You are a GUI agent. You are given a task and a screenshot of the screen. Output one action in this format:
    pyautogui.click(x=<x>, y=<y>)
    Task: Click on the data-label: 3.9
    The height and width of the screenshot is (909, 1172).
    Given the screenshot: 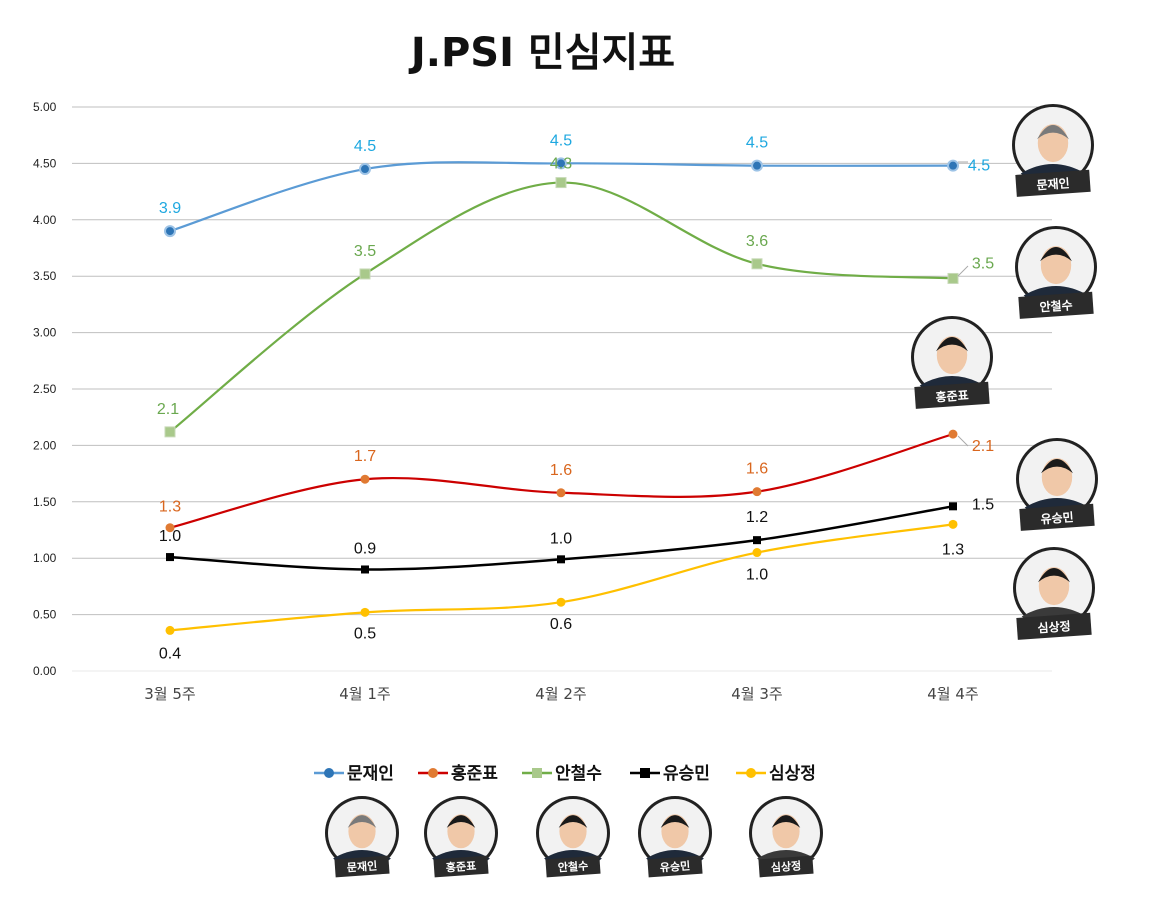 What is the action you would take?
    pyautogui.click(x=170, y=208)
    